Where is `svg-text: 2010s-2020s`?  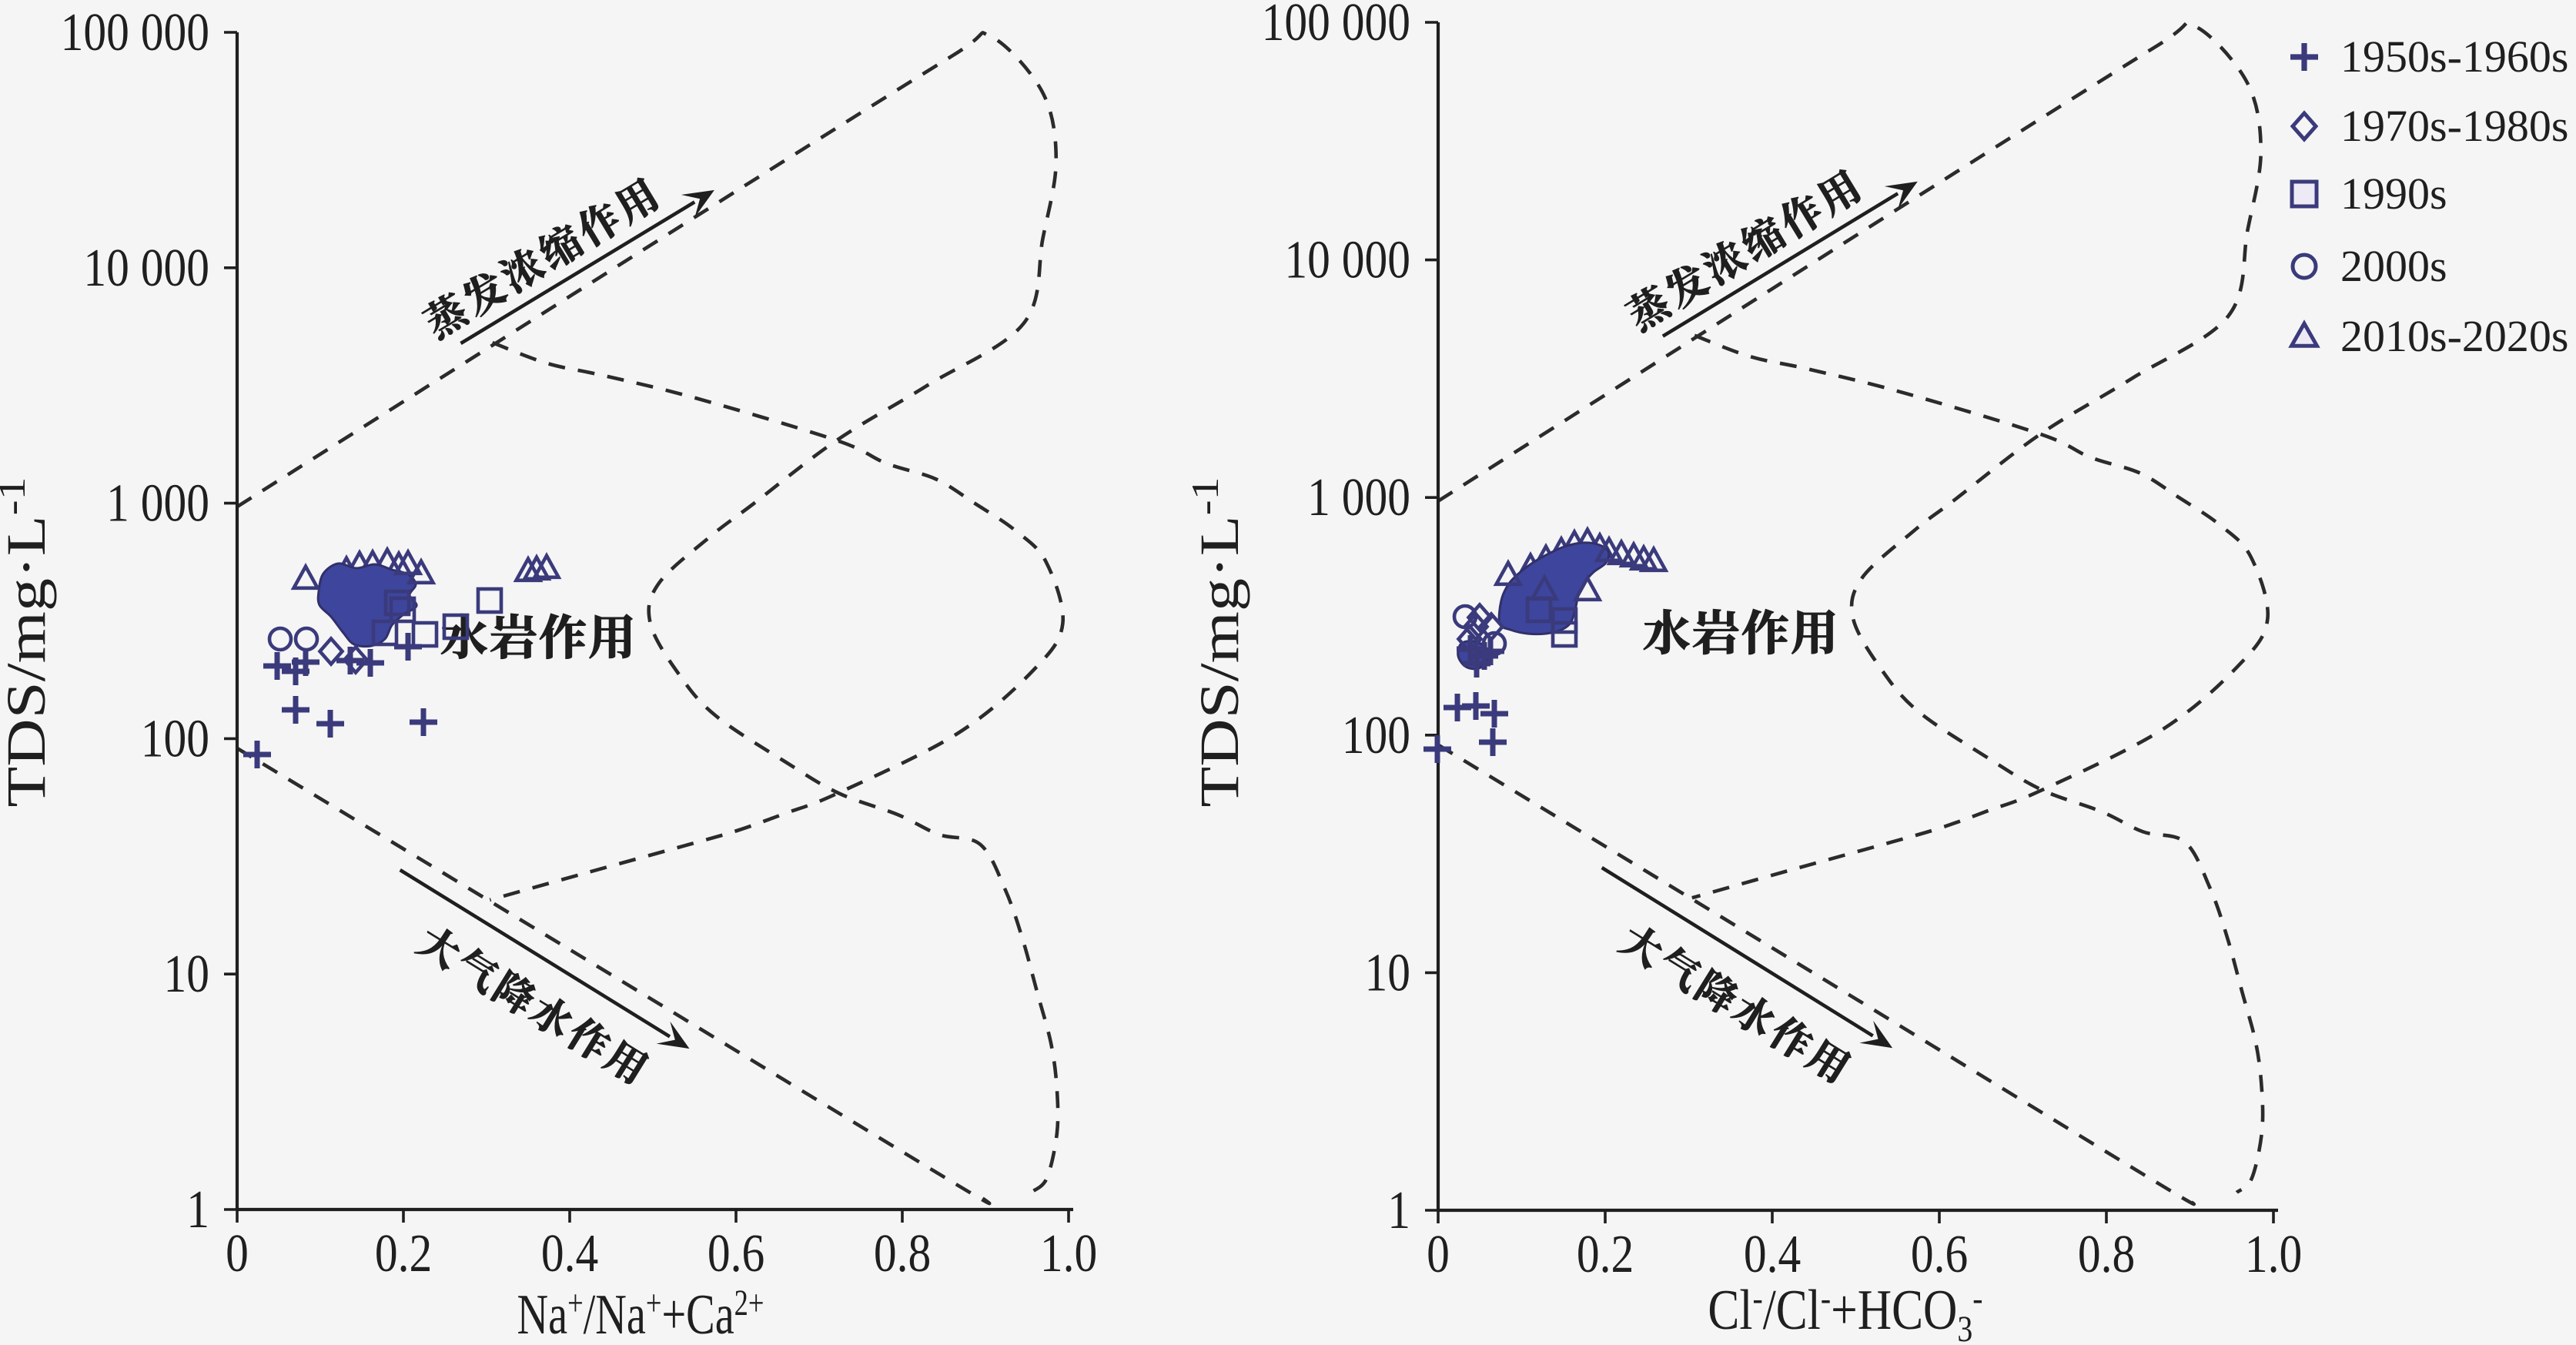
svg-text: 2010s-2020s is located at coordinates (2454, 336).